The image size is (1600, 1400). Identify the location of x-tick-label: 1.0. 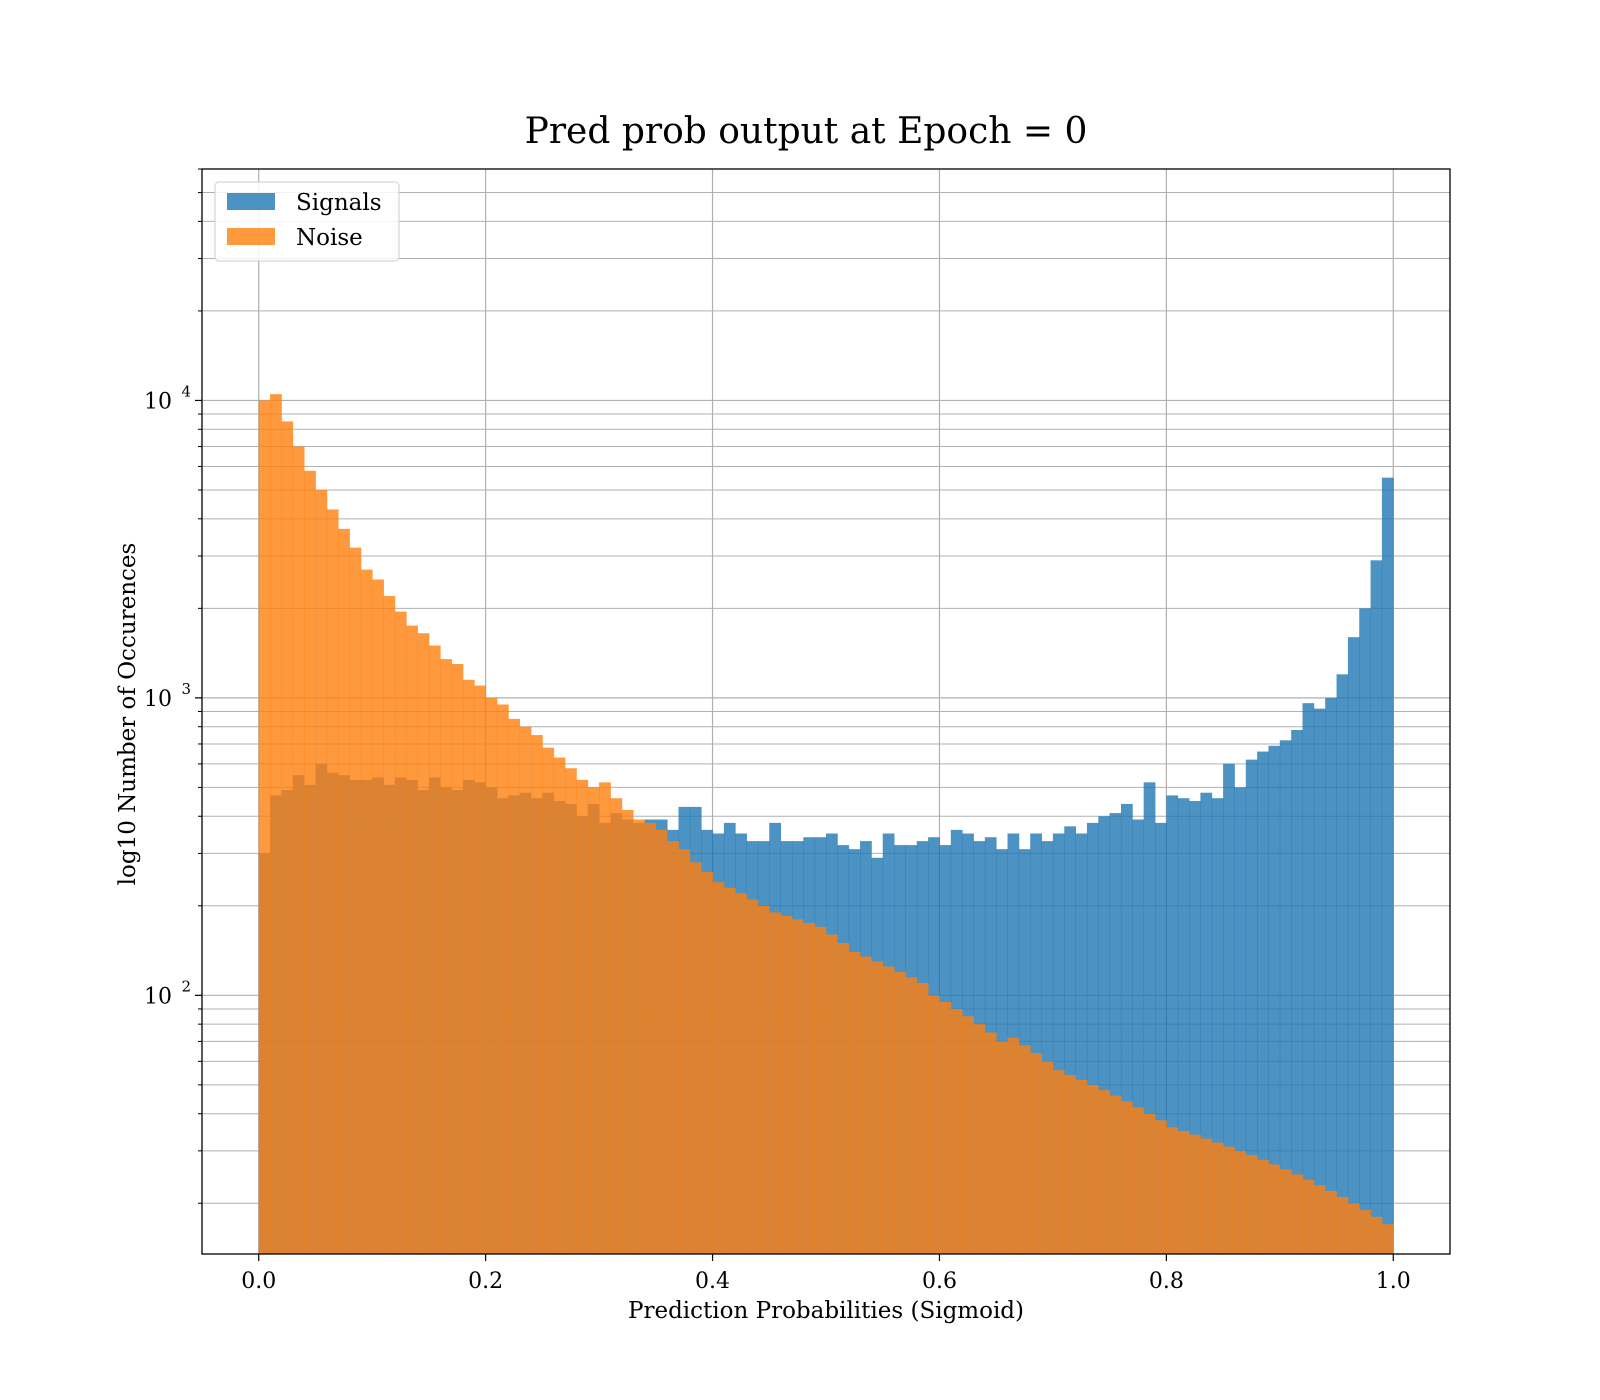
(1393, 1281).